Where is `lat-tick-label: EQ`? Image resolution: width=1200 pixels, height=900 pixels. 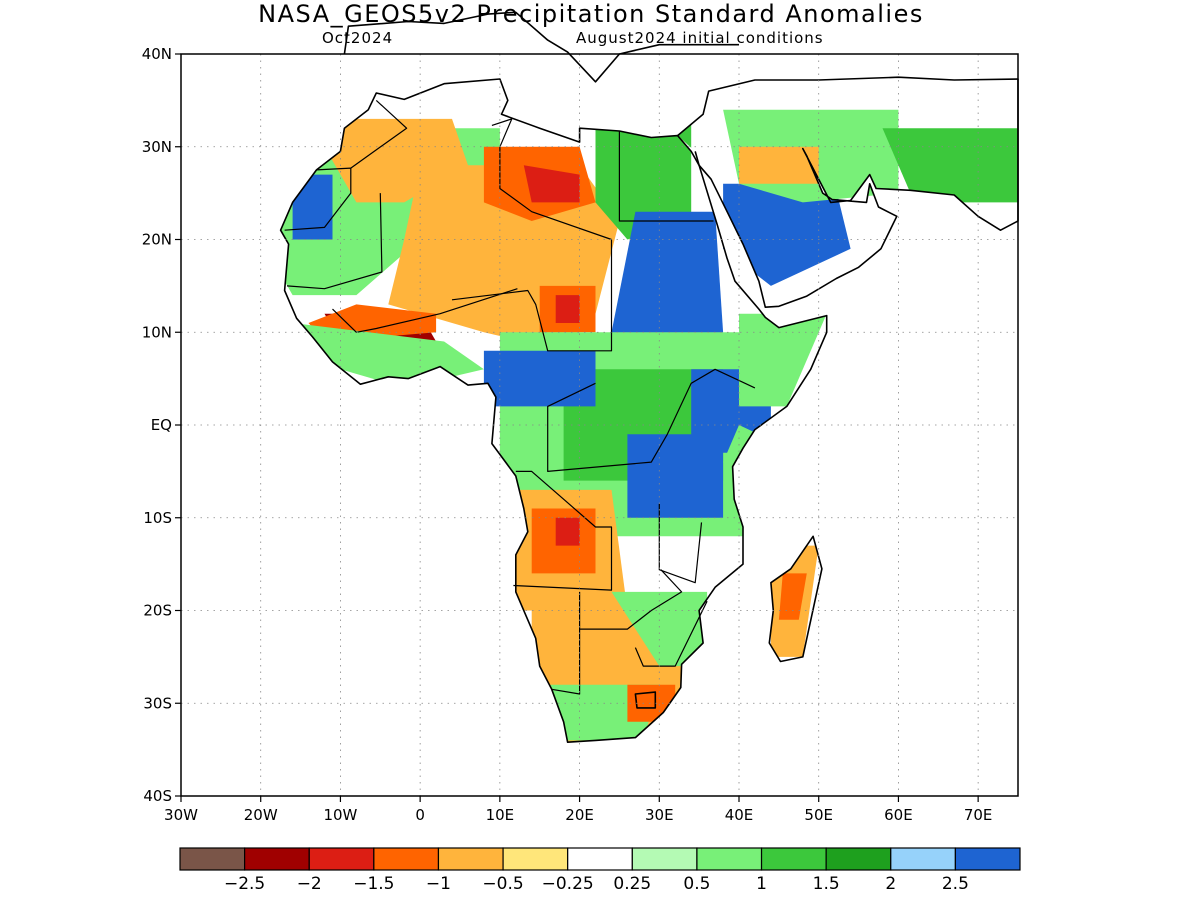
lat-tick-label: EQ is located at coordinates (161, 425).